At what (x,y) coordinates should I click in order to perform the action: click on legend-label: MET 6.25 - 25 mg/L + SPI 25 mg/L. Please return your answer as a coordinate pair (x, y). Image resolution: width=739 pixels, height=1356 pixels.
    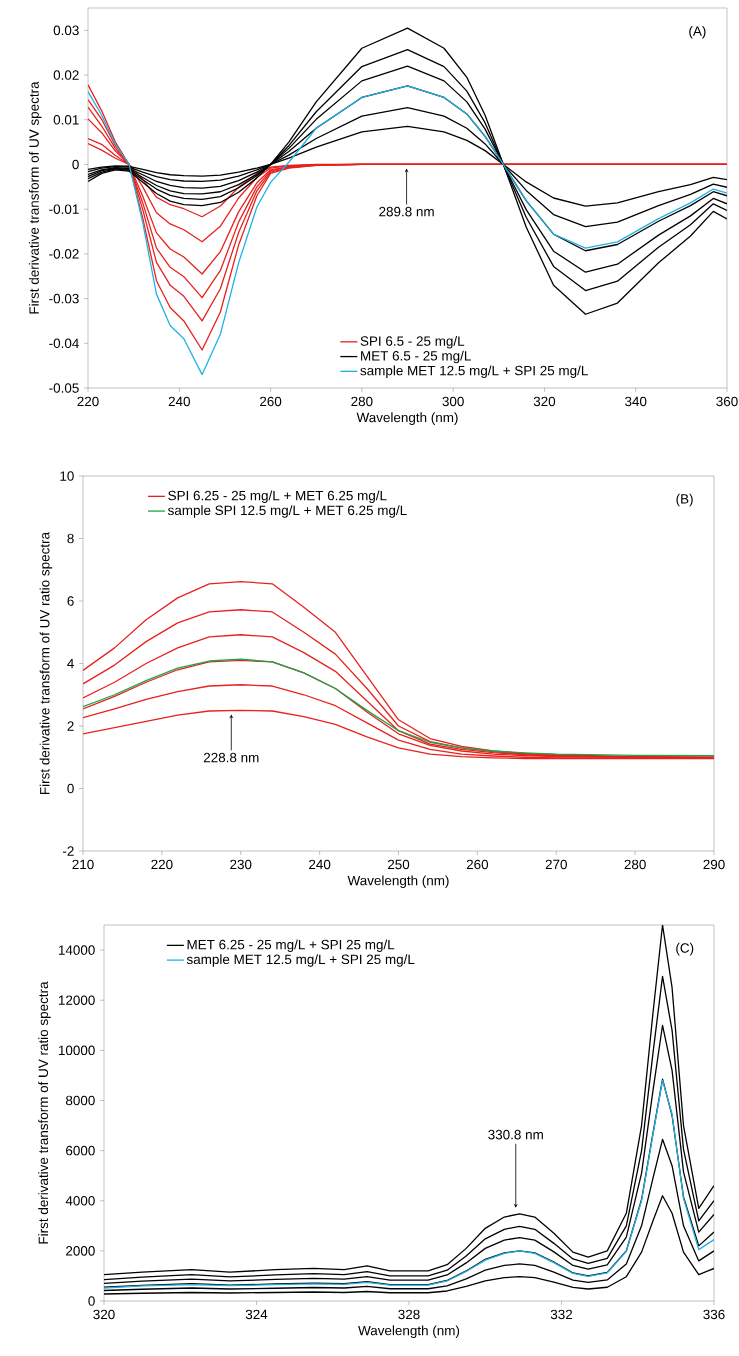
    Looking at the image, I should click on (291, 946).